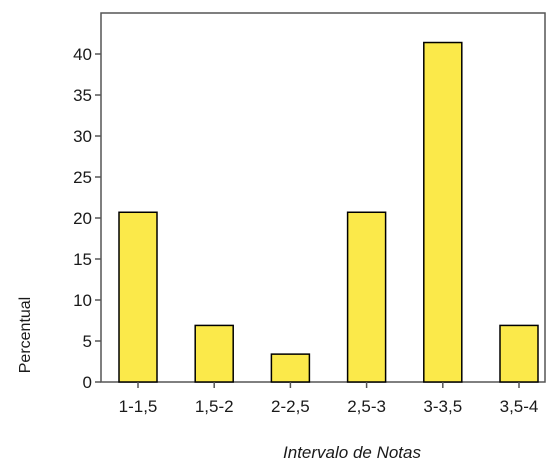  I want to click on y-tick-label: 40, so click(82, 54).